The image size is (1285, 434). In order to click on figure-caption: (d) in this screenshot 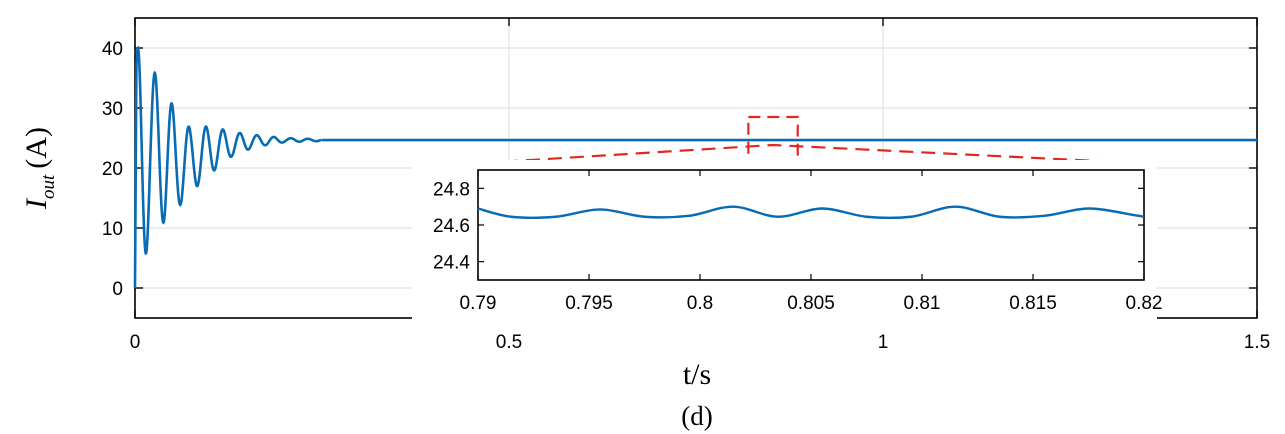, I will do `click(696, 416)`.